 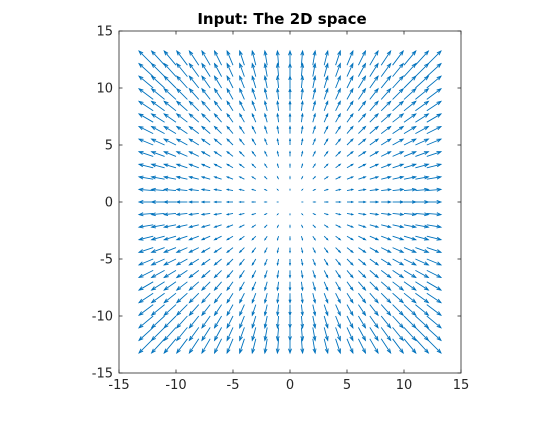 I want to click on y-tick-label: 5, so click(x=109, y=146).